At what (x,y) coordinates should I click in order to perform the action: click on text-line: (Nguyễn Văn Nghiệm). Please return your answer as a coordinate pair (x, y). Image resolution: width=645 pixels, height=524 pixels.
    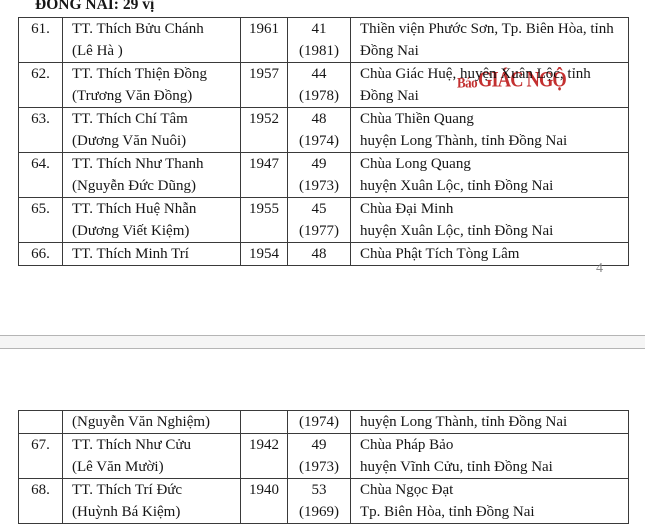
    Looking at the image, I should click on (141, 422).